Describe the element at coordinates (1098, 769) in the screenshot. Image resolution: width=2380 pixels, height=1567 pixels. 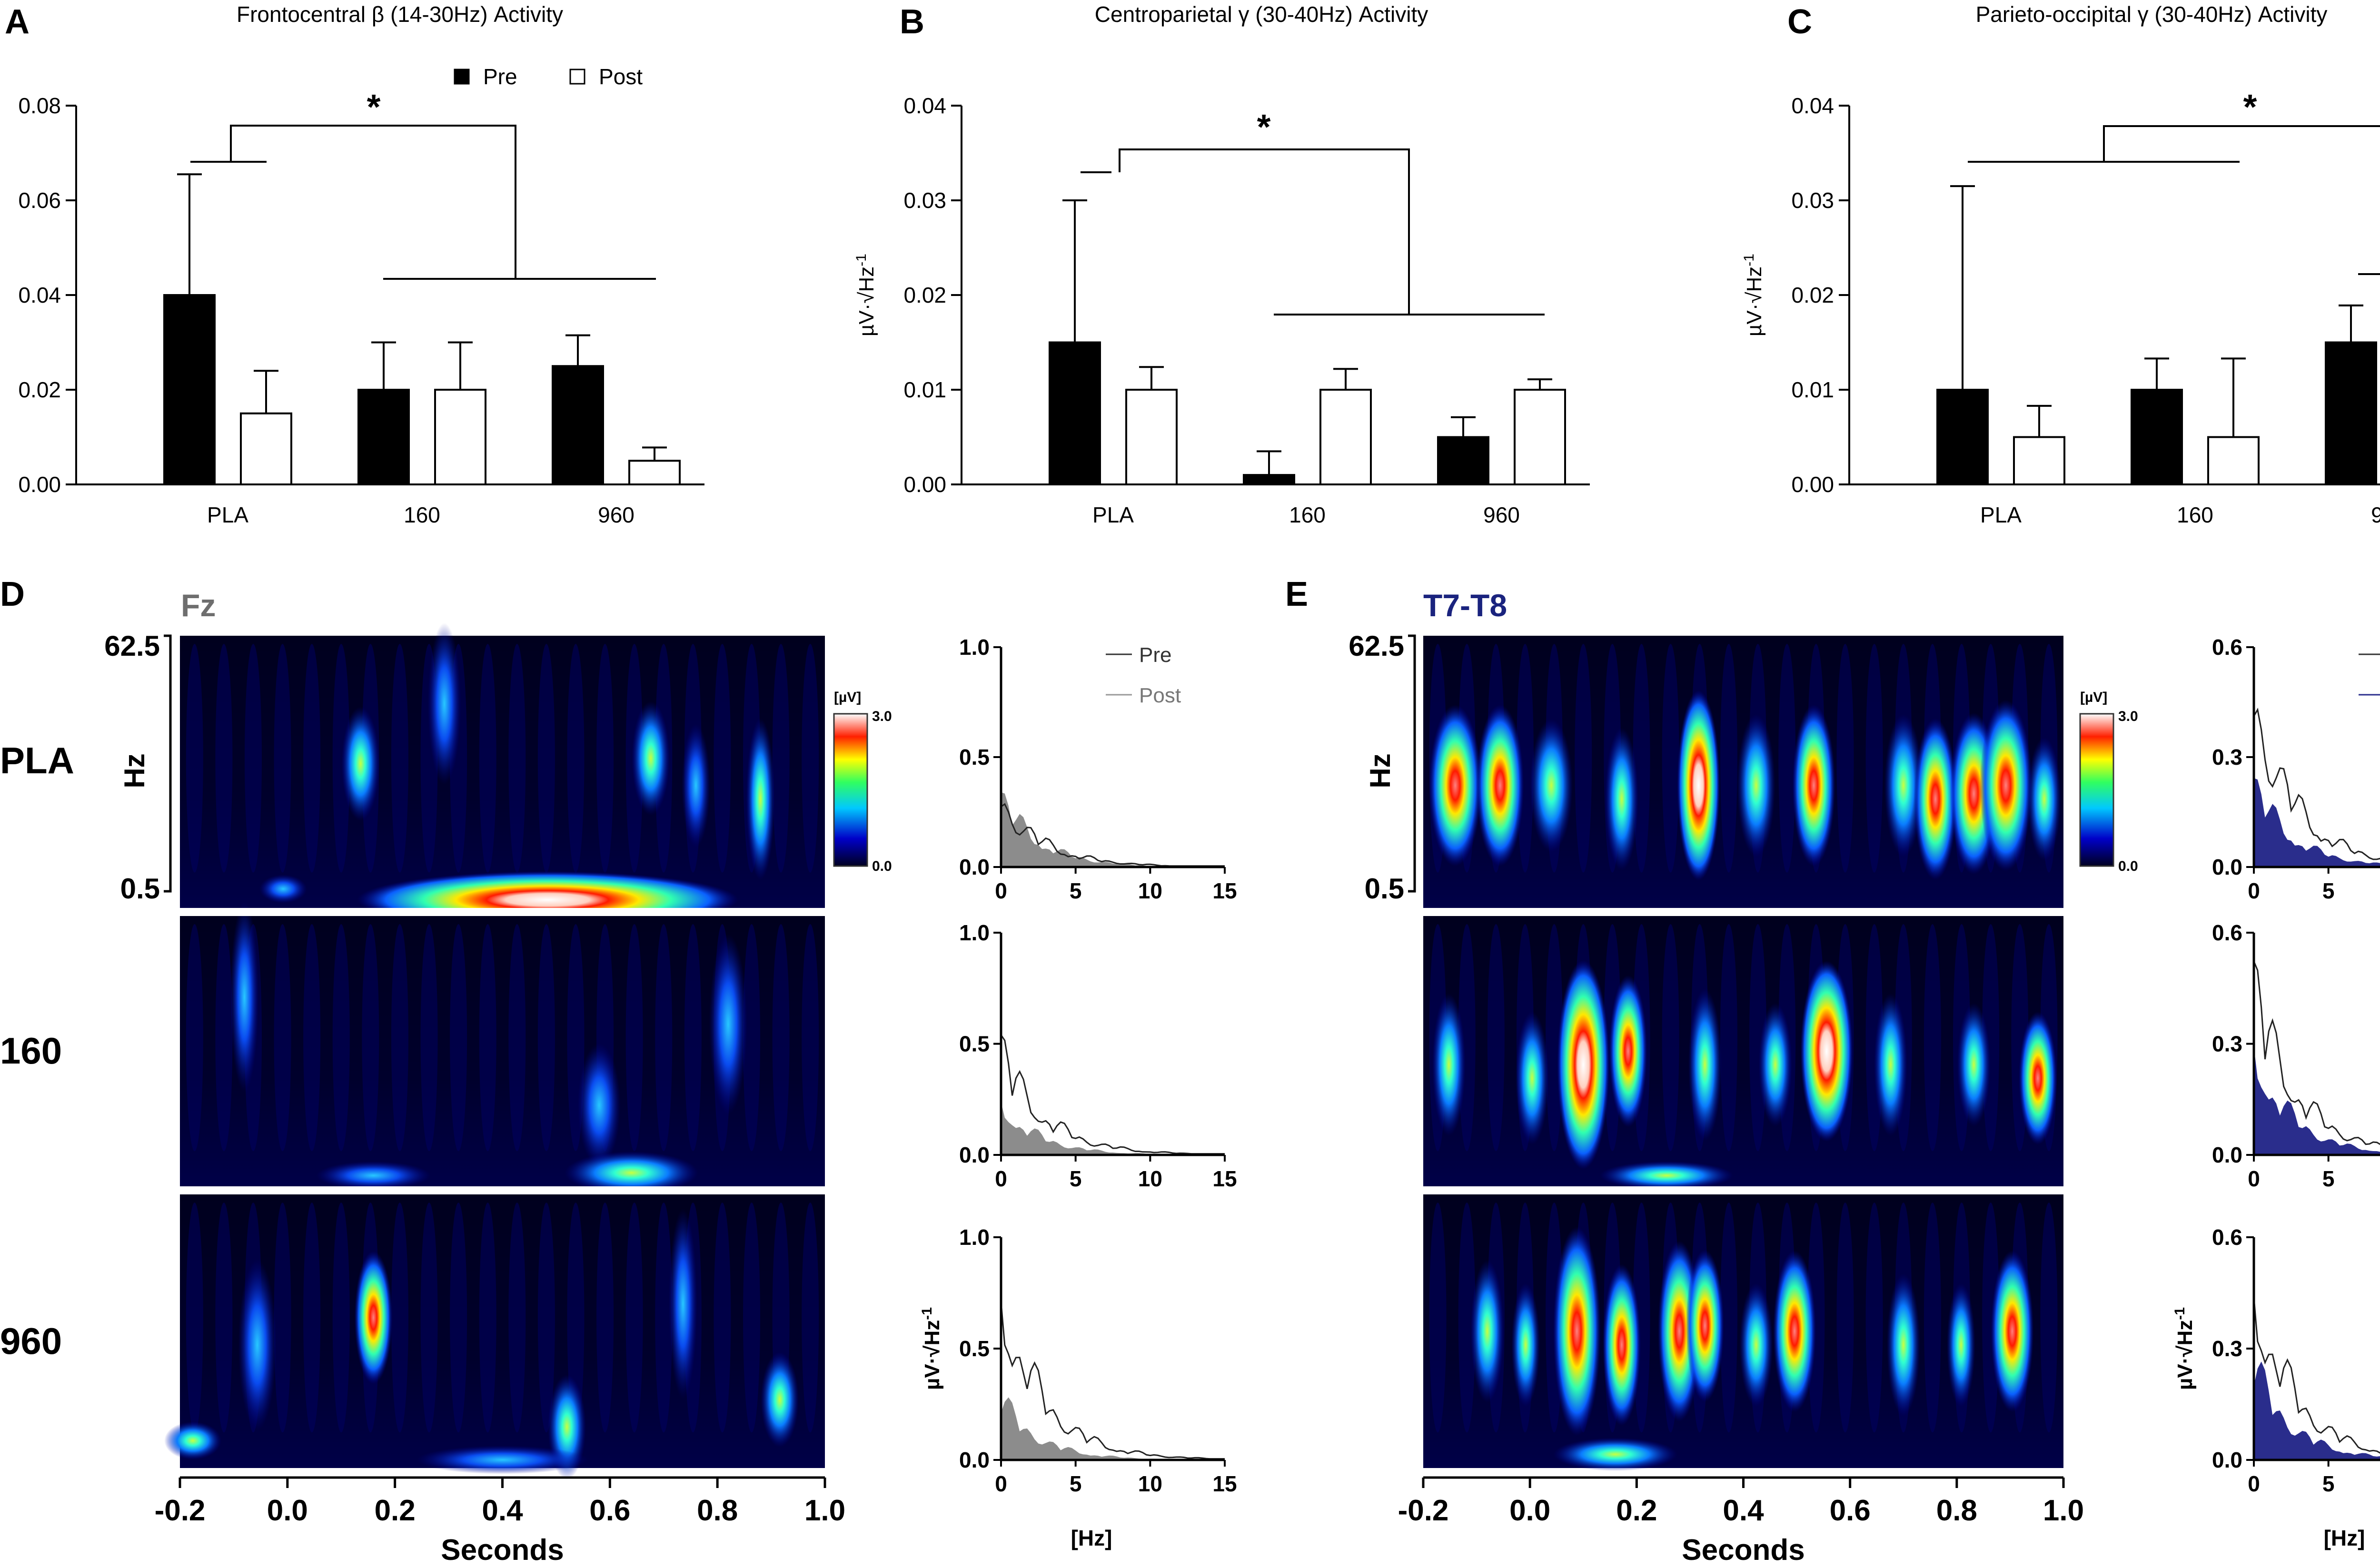
I see `spectrum-PLA: 0.0 0.5 1.0 0 5 10 15 Pre Post` at that location.